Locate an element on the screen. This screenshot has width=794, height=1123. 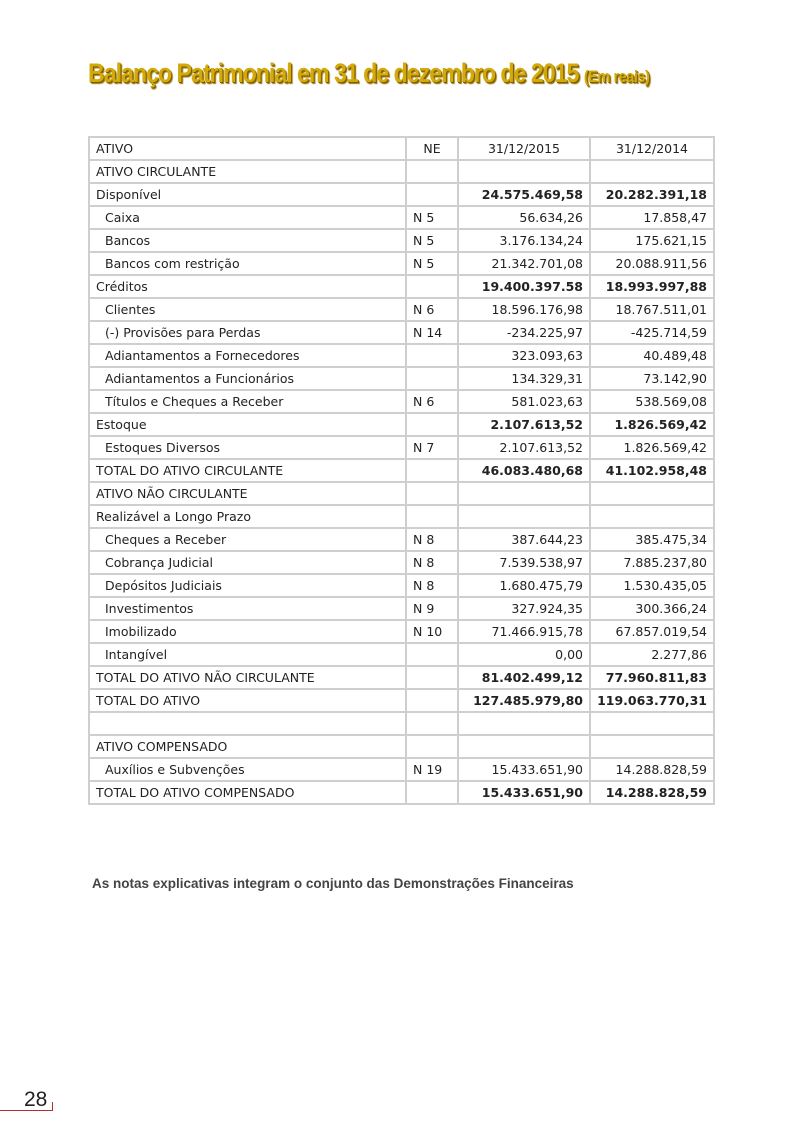
row-note-ref: N 10 is located at coordinates (432, 631).